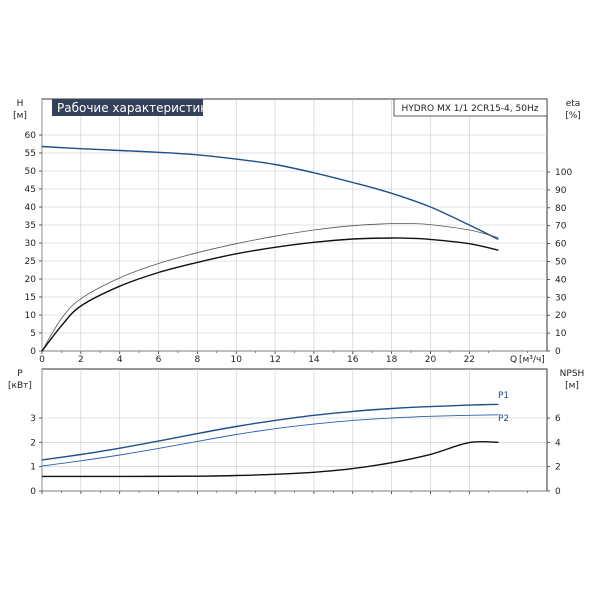  What do you see at coordinates (513, 360) in the screenshot?
I see `q-axis-label: Q` at bounding box center [513, 360].